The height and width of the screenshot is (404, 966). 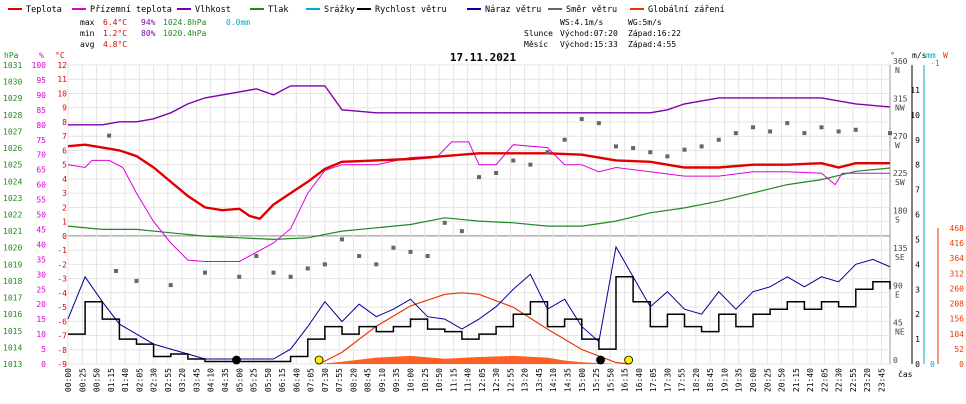 What do you see at coordinates (41, 80) in the screenshot?
I see `tick-humidity-1: 95` at bounding box center [41, 80].